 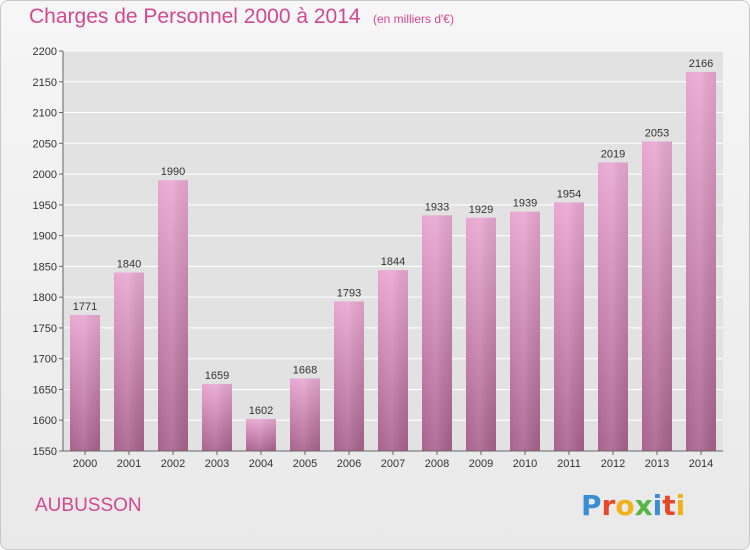 What do you see at coordinates (525, 204) in the screenshot?
I see `value-label-2010: 1939` at bounding box center [525, 204].